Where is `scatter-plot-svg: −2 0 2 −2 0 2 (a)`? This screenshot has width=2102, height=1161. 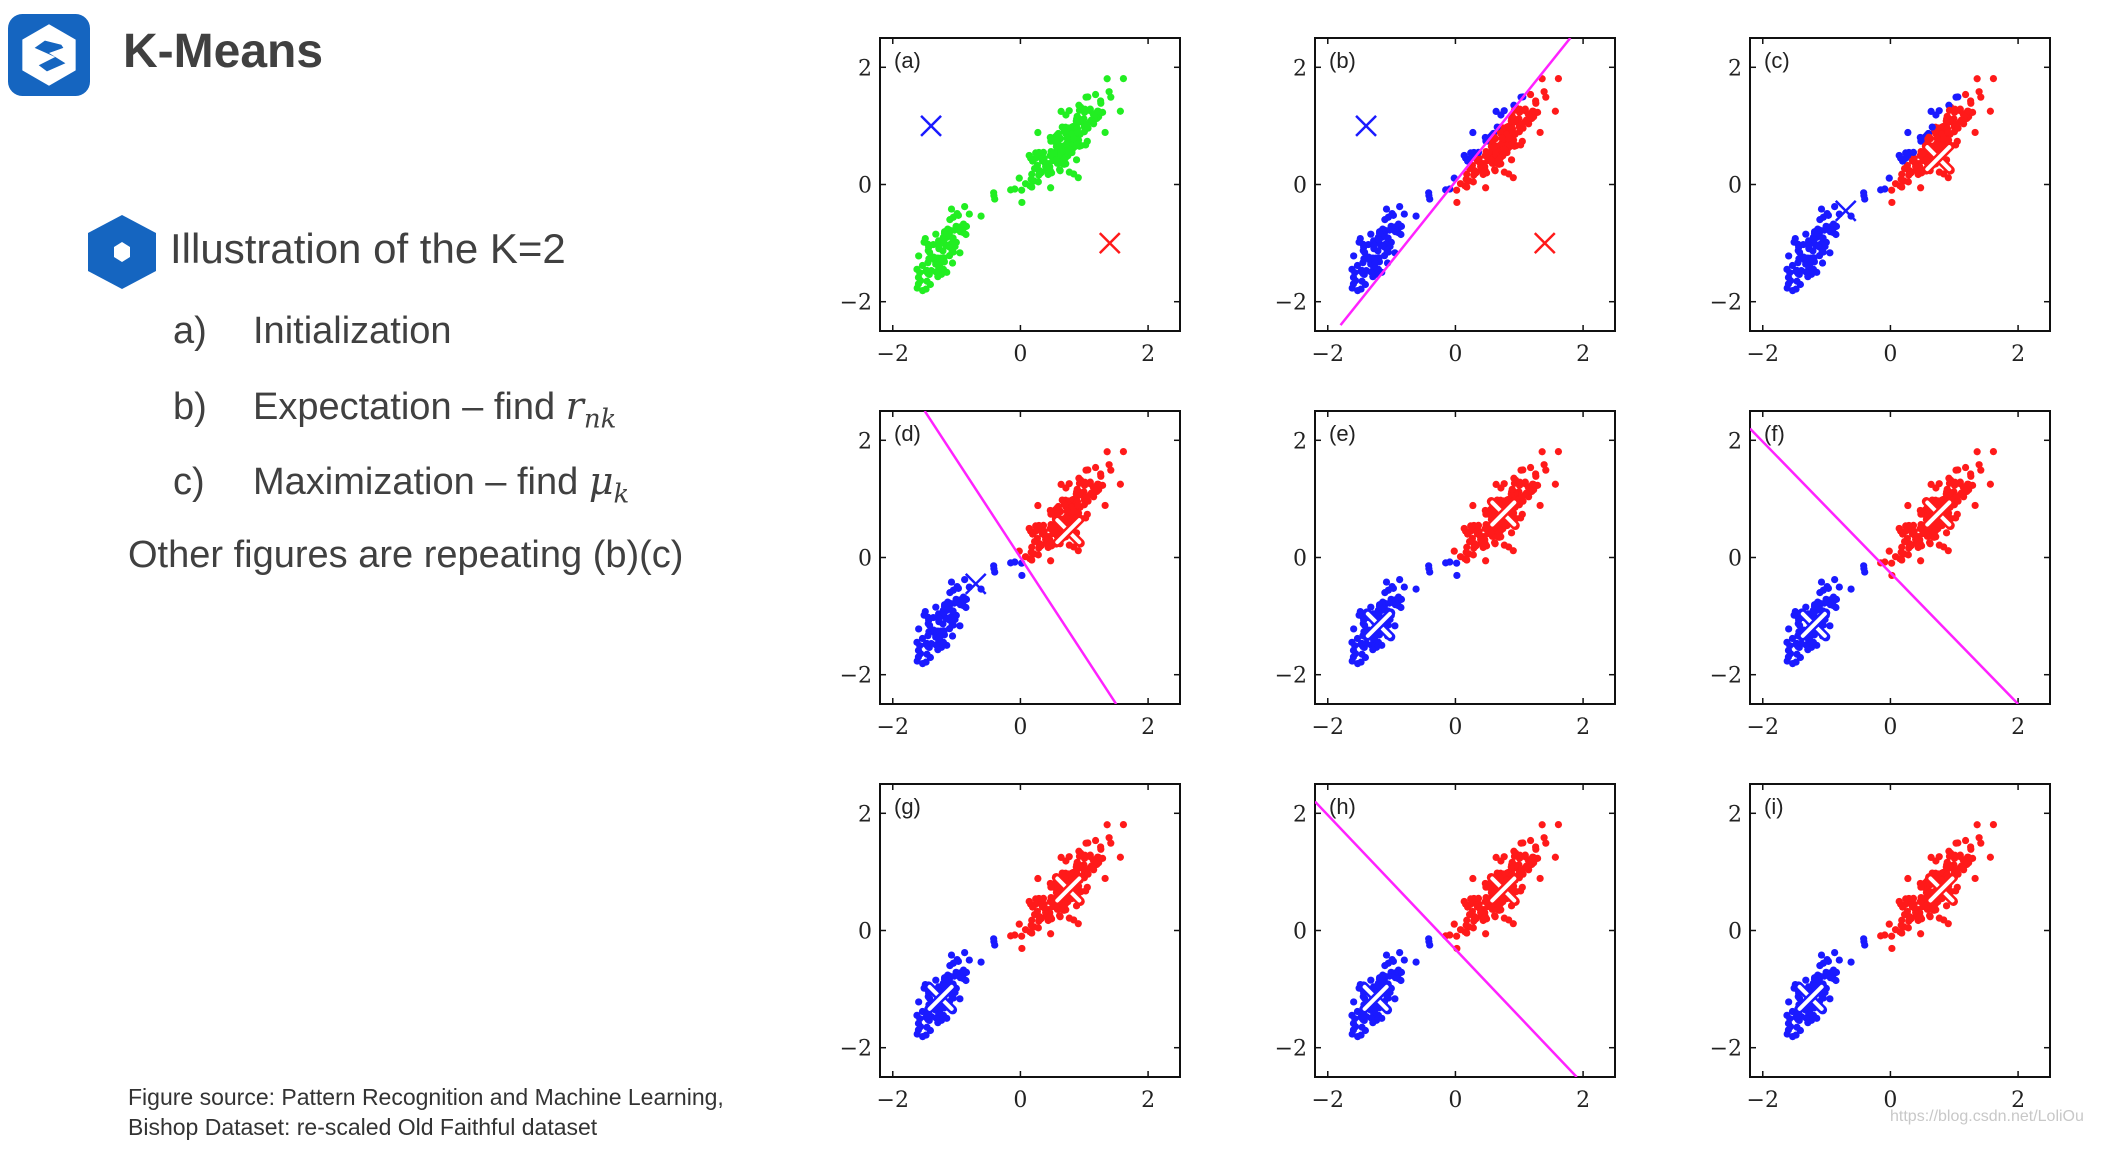
scatter-plot-svg: −2 0 2 −2 0 2 (a) is located at coordinates (1010, 202).